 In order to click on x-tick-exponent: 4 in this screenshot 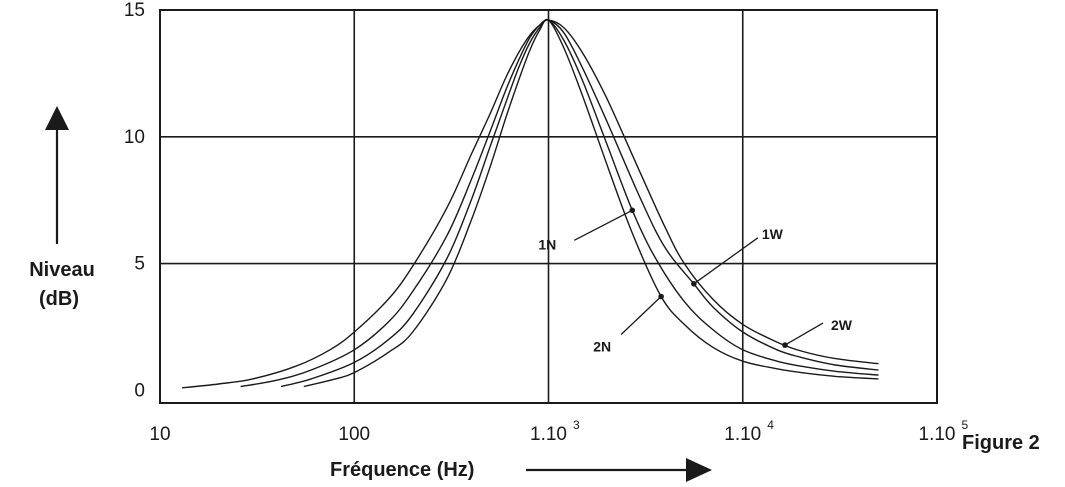, I will do `click(770, 425)`.